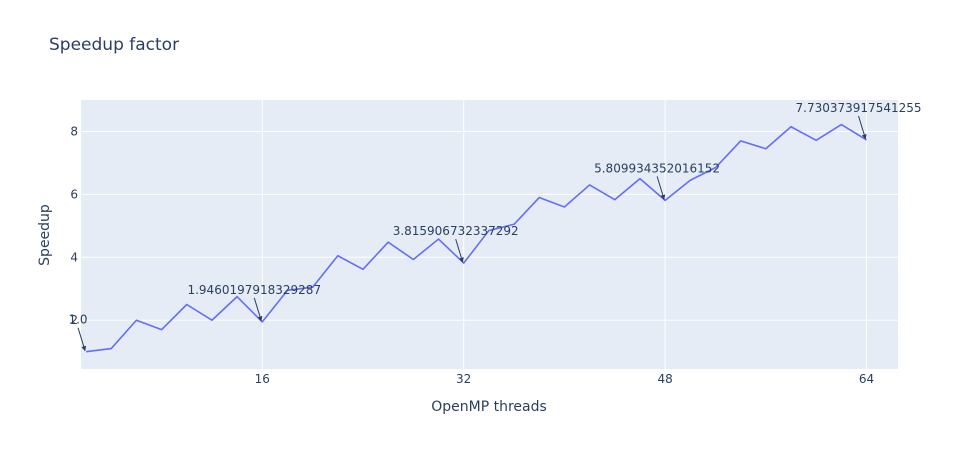 Image resolution: width=978 pixels, height=450 pixels. I want to click on y-tick-label: 2, so click(74, 320).